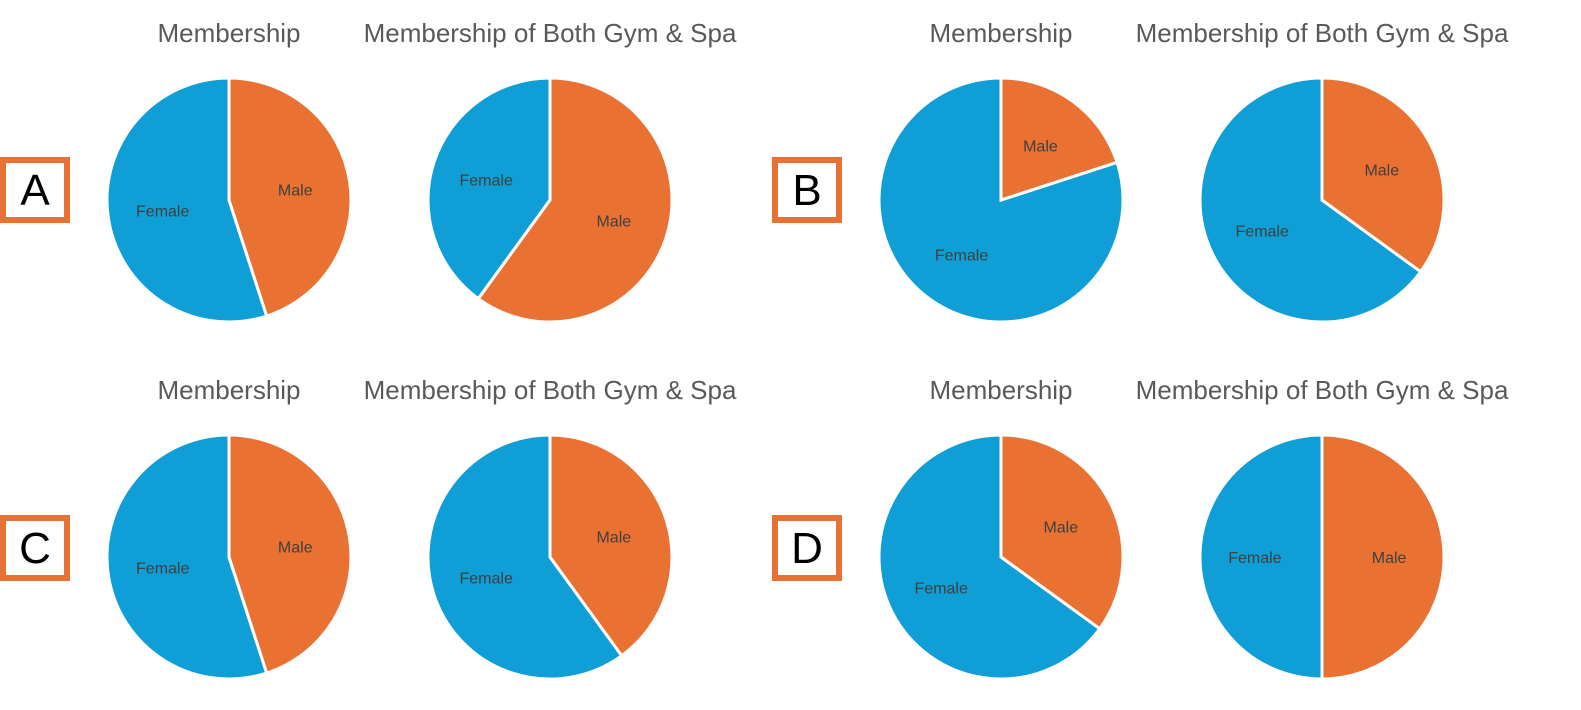  I want to click on option-c-marker: C, so click(35, 548).